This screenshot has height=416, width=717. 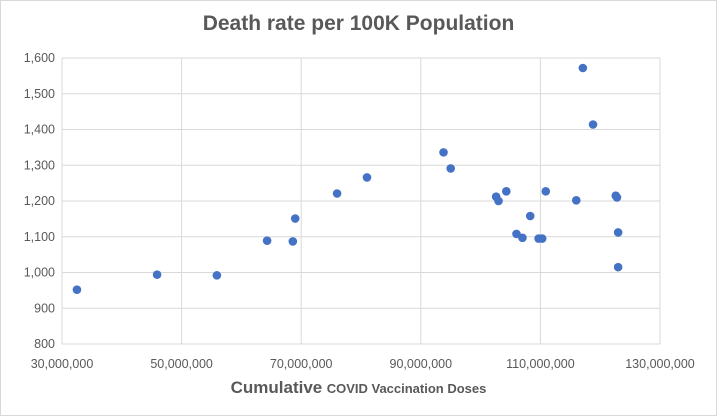 I want to click on x-tick-label: 110,000,000, so click(x=540, y=364).